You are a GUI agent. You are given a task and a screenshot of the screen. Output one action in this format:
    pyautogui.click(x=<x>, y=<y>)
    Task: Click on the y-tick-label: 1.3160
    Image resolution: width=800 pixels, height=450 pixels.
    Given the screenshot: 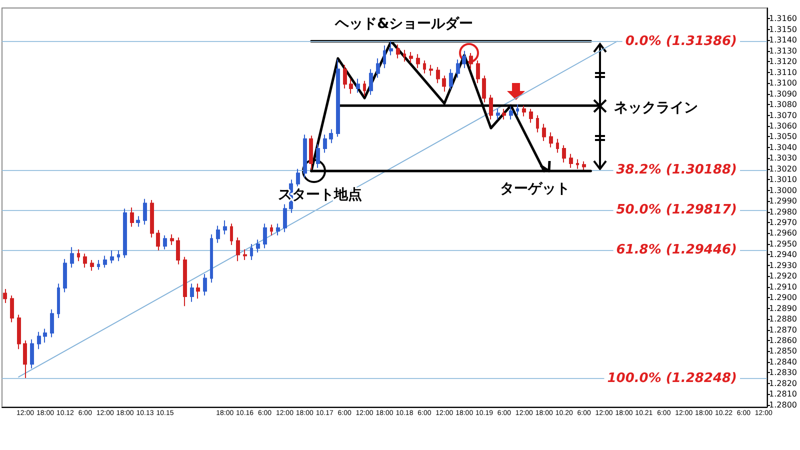 What is the action you would take?
    pyautogui.click(x=783, y=19)
    